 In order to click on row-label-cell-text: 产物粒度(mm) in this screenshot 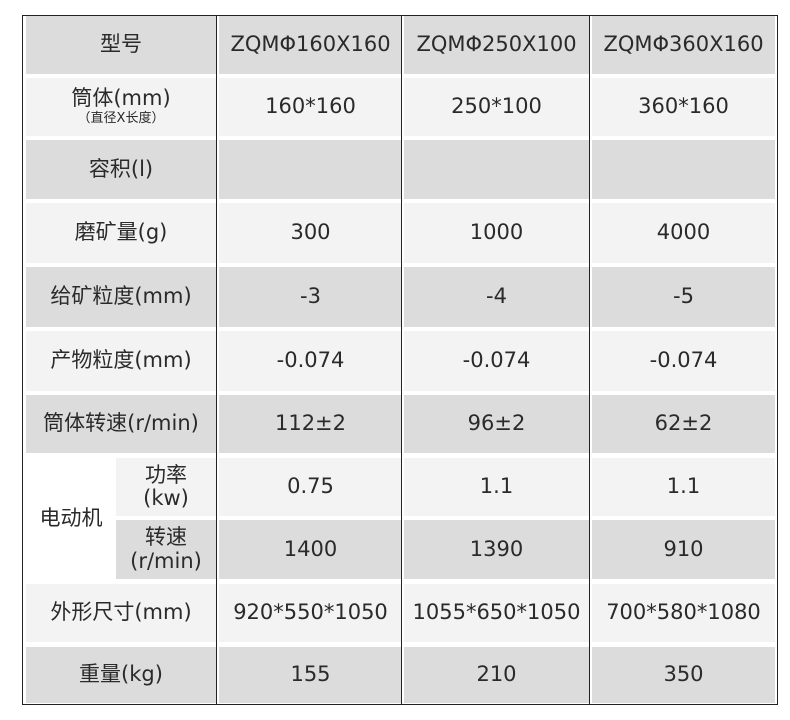, I will do `click(121, 360)`.